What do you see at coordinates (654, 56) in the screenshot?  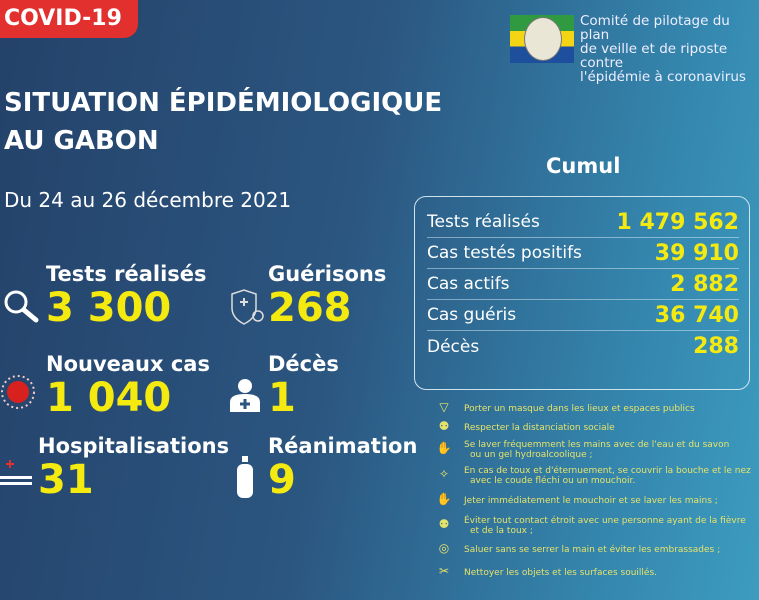 I see `committee-line: de veille et de riposte contre` at bounding box center [654, 56].